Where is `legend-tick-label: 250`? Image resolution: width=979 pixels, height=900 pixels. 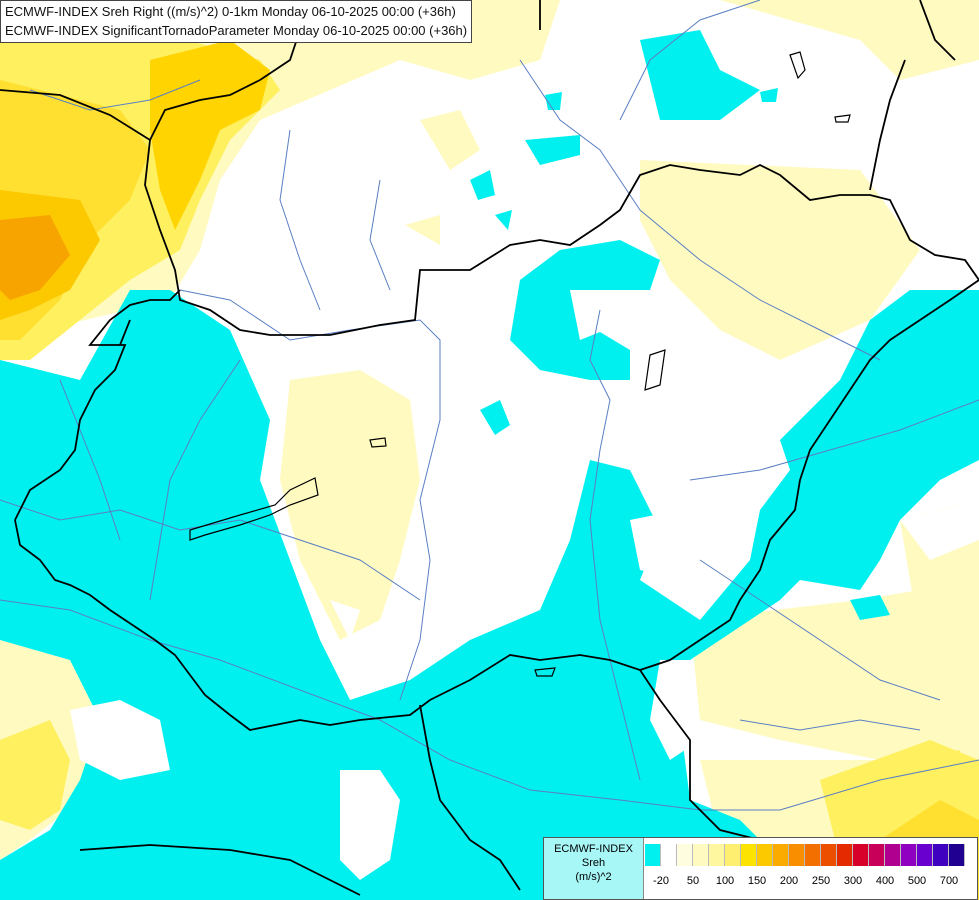 legend-tick-label: 250 is located at coordinates (821, 881).